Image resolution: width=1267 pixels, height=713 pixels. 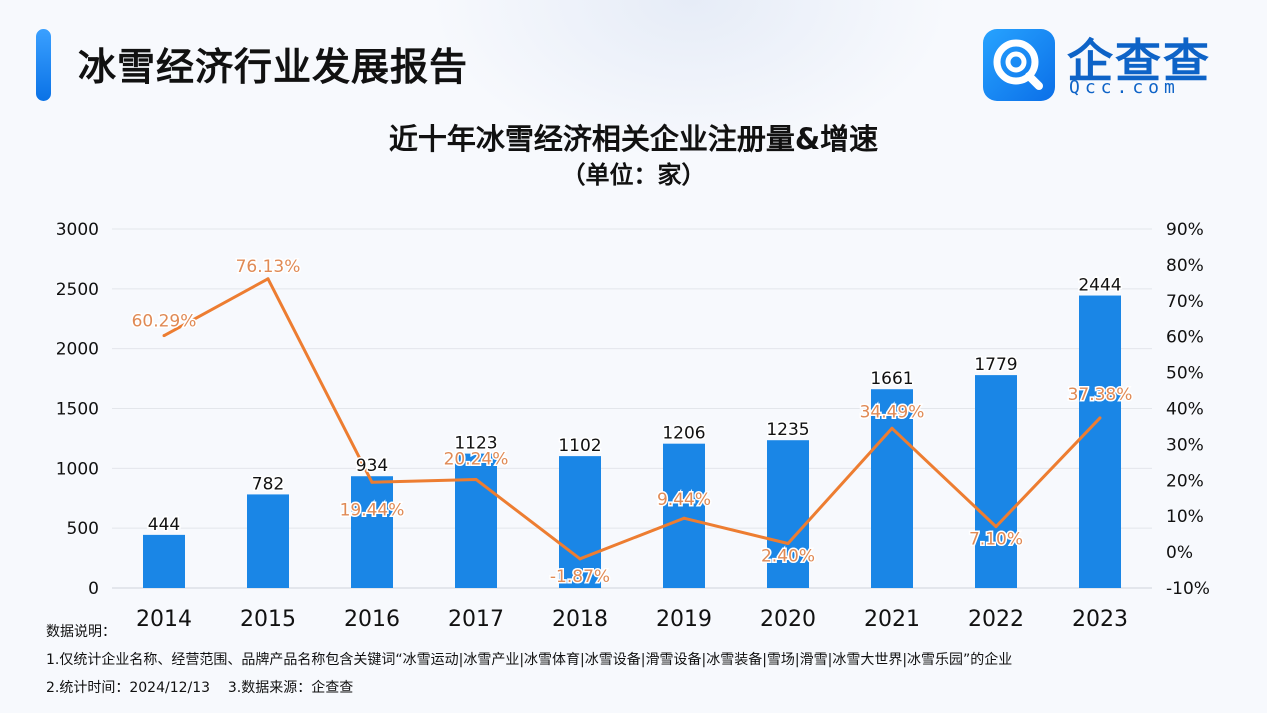 I want to click on y2-tick-label: 40%, so click(x=1185, y=410).